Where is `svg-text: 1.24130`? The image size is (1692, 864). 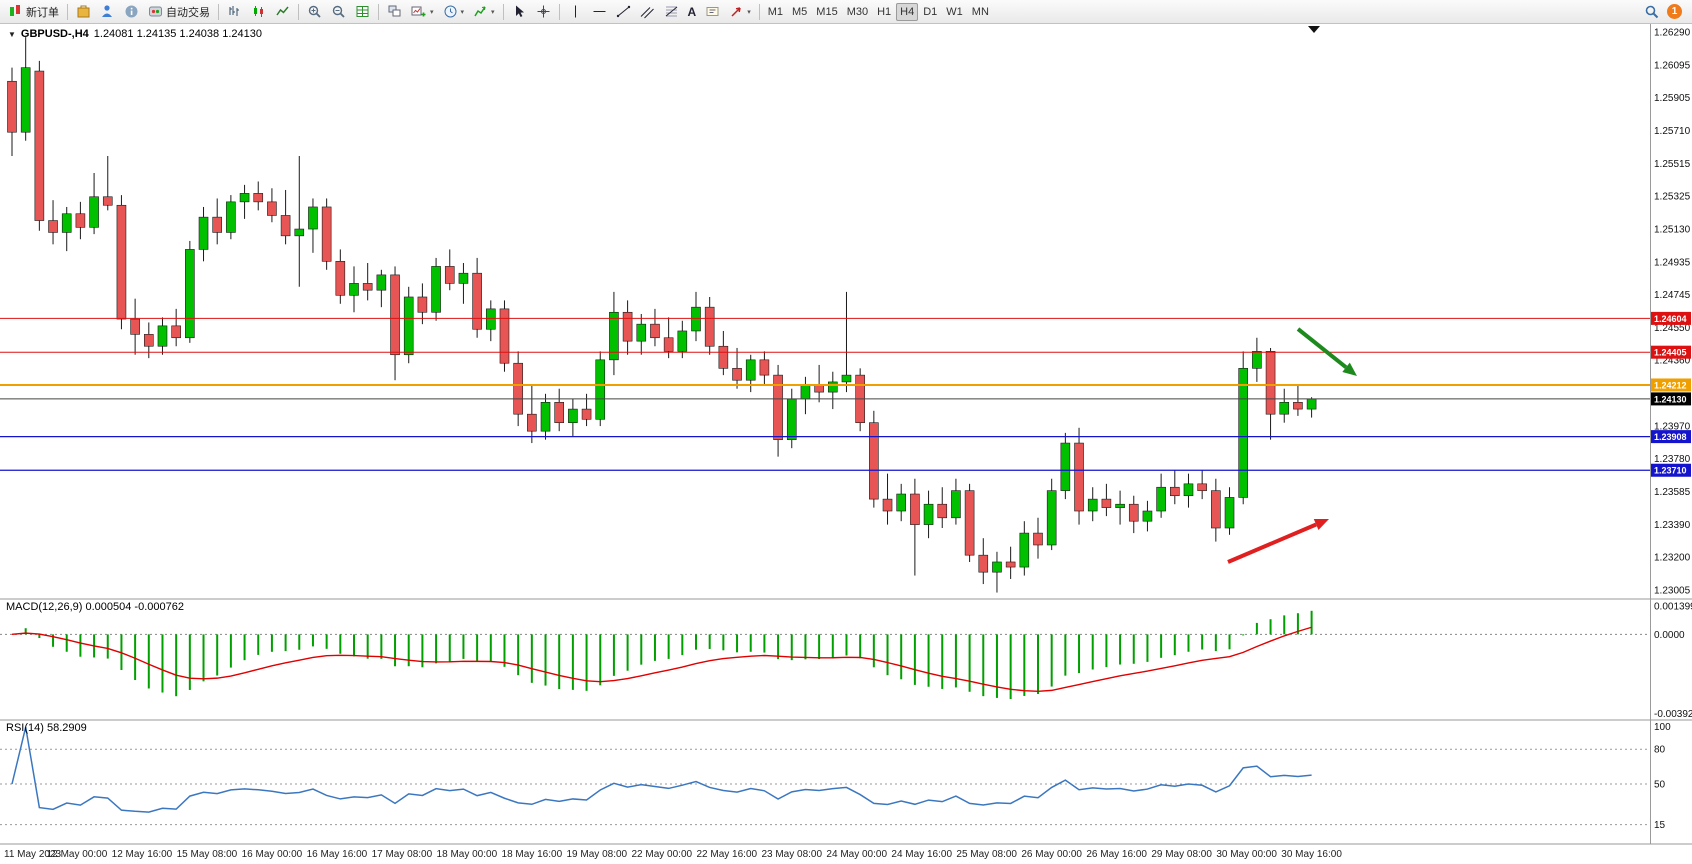
svg-text: 1.24130 is located at coordinates (1670, 399).